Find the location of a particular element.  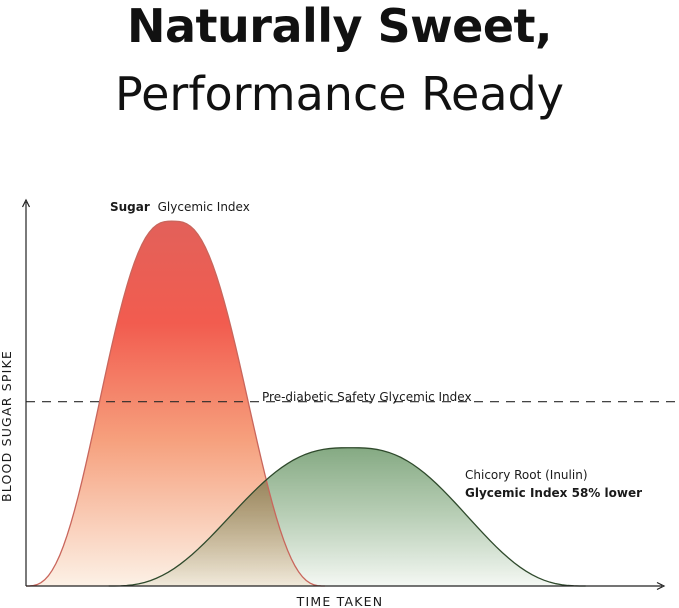

chicory-label-line2: Glycemic Index 58% lower is located at coordinates (553, 493).